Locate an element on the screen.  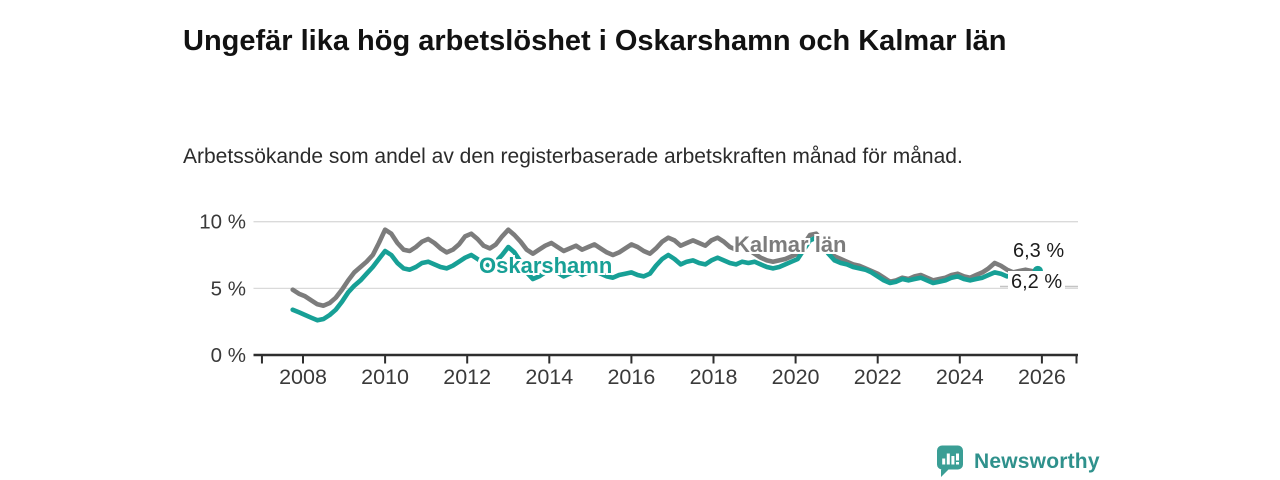
x-tick-label-2026: 2026 is located at coordinates (1042, 377).